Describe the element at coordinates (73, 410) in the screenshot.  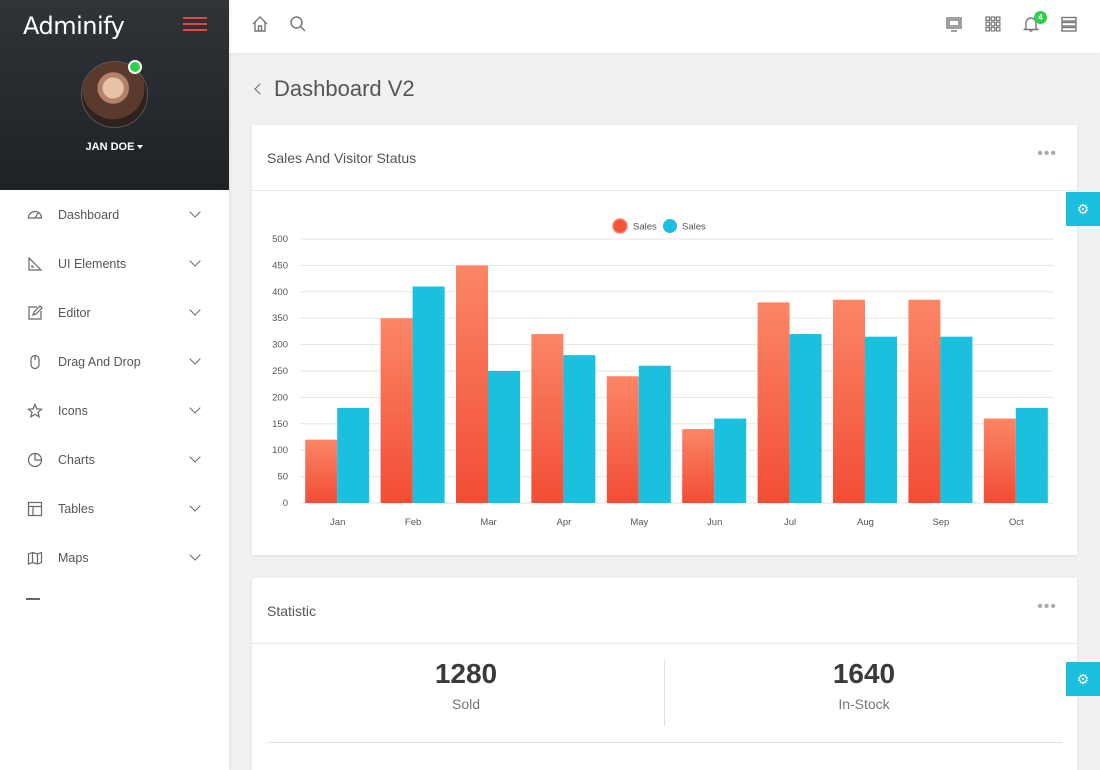
I see `sidebar-item-label: Icons` at that location.